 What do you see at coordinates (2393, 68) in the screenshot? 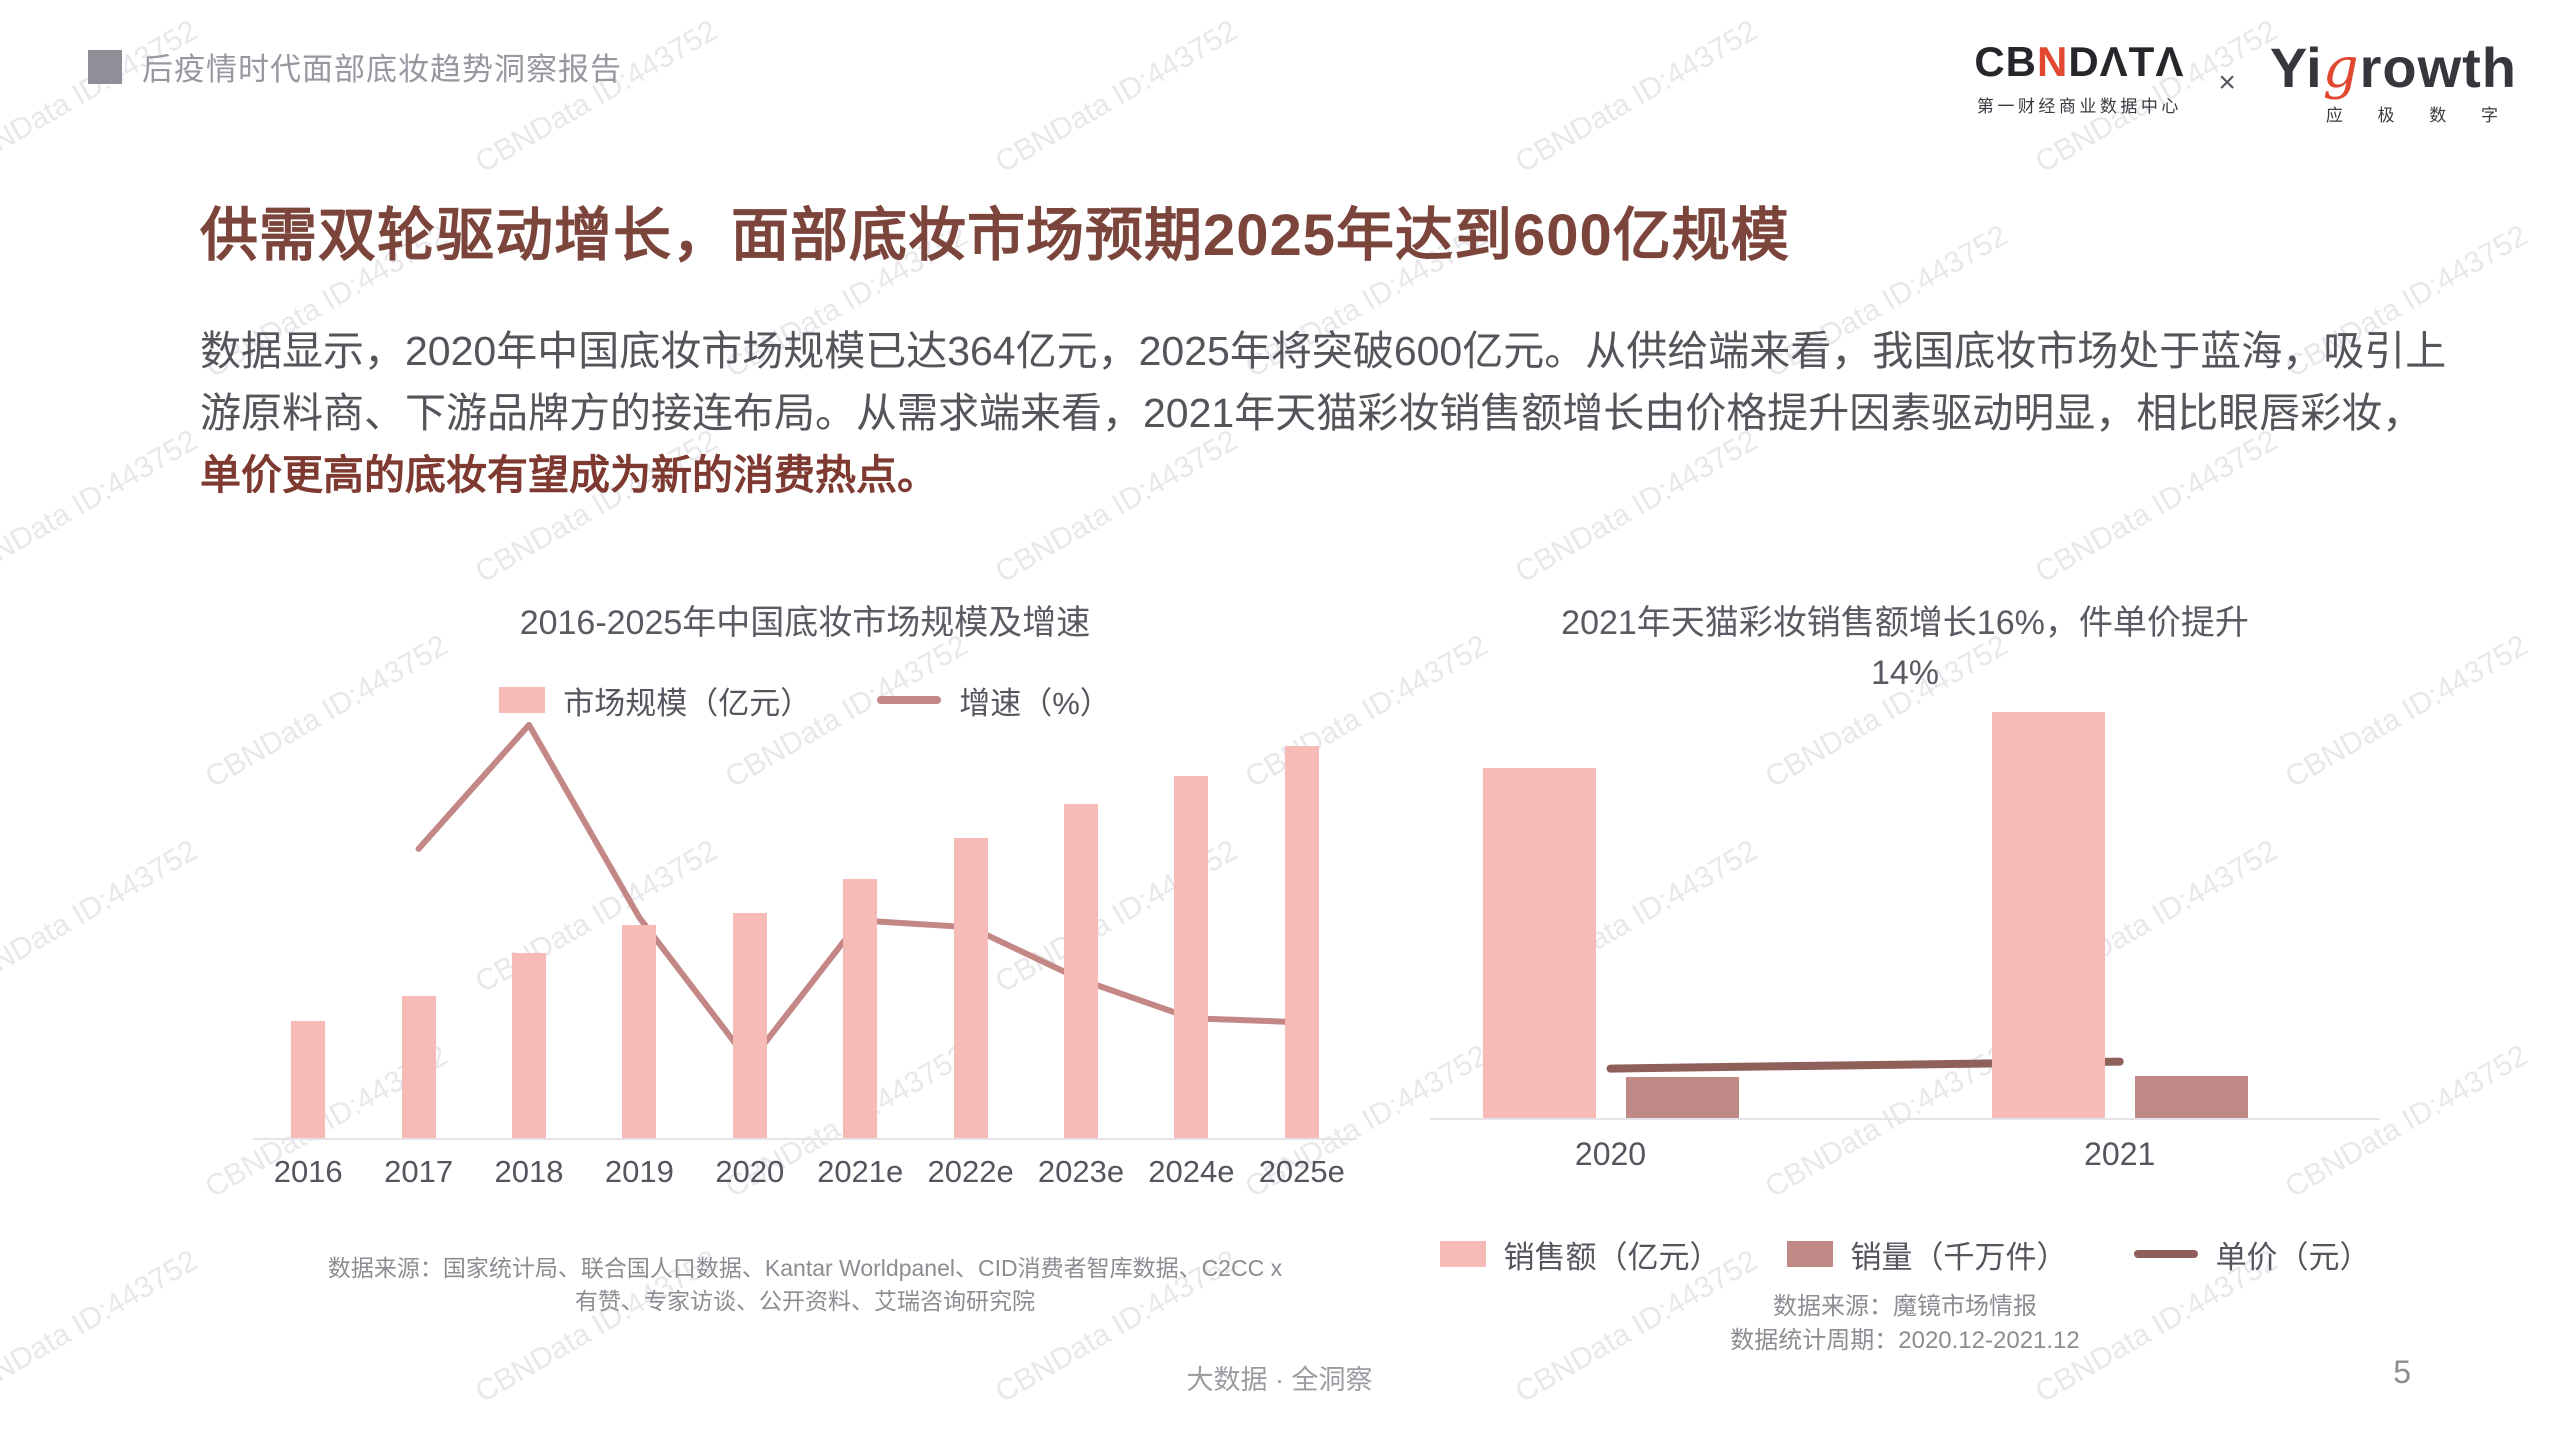
I see `yigrowth-wordmark: Yigrowth` at bounding box center [2393, 68].